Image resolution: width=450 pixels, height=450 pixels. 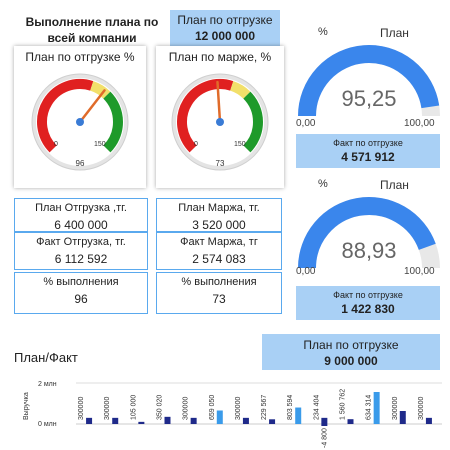 I want to click on gauge-ship-title: План по отгрузке %, so click(x=80, y=57).